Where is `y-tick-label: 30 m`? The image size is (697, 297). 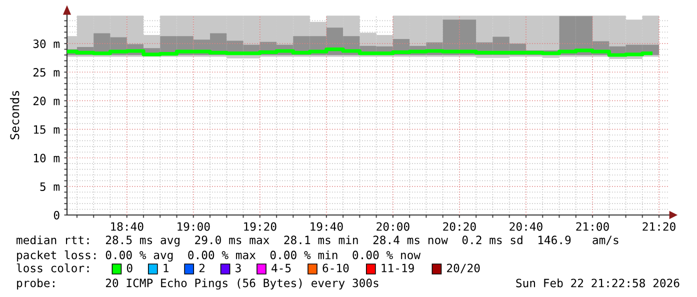
y-tick-label: 30 m is located at coordinates (46, 43).